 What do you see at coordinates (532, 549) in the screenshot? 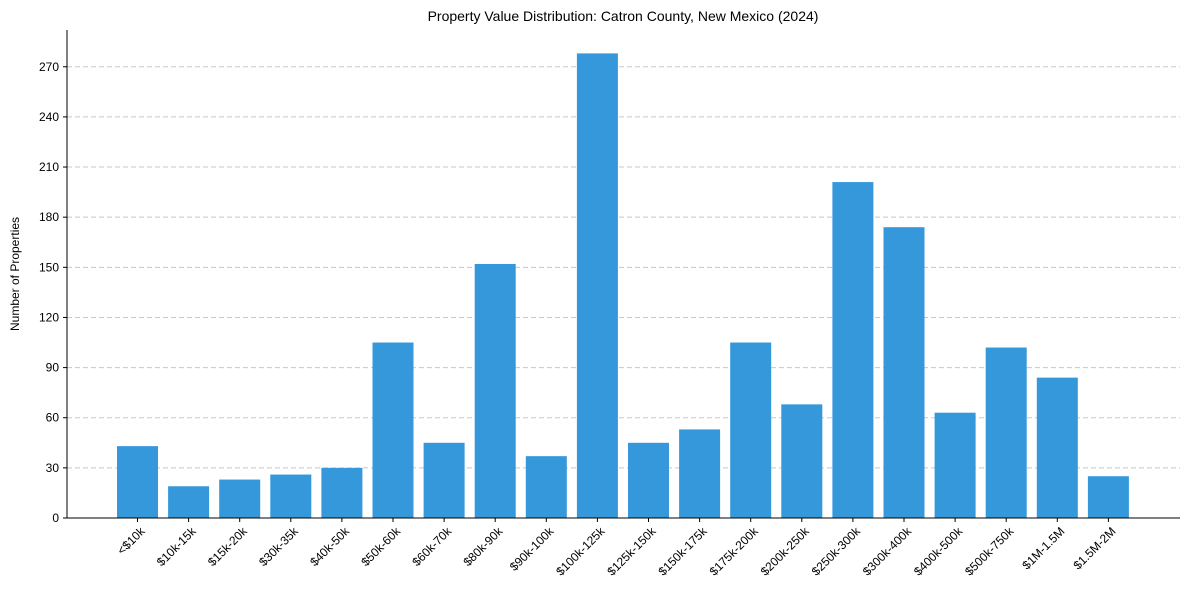
I see `x-tick-label: $90k-100k` at bounding box center [532, 549].